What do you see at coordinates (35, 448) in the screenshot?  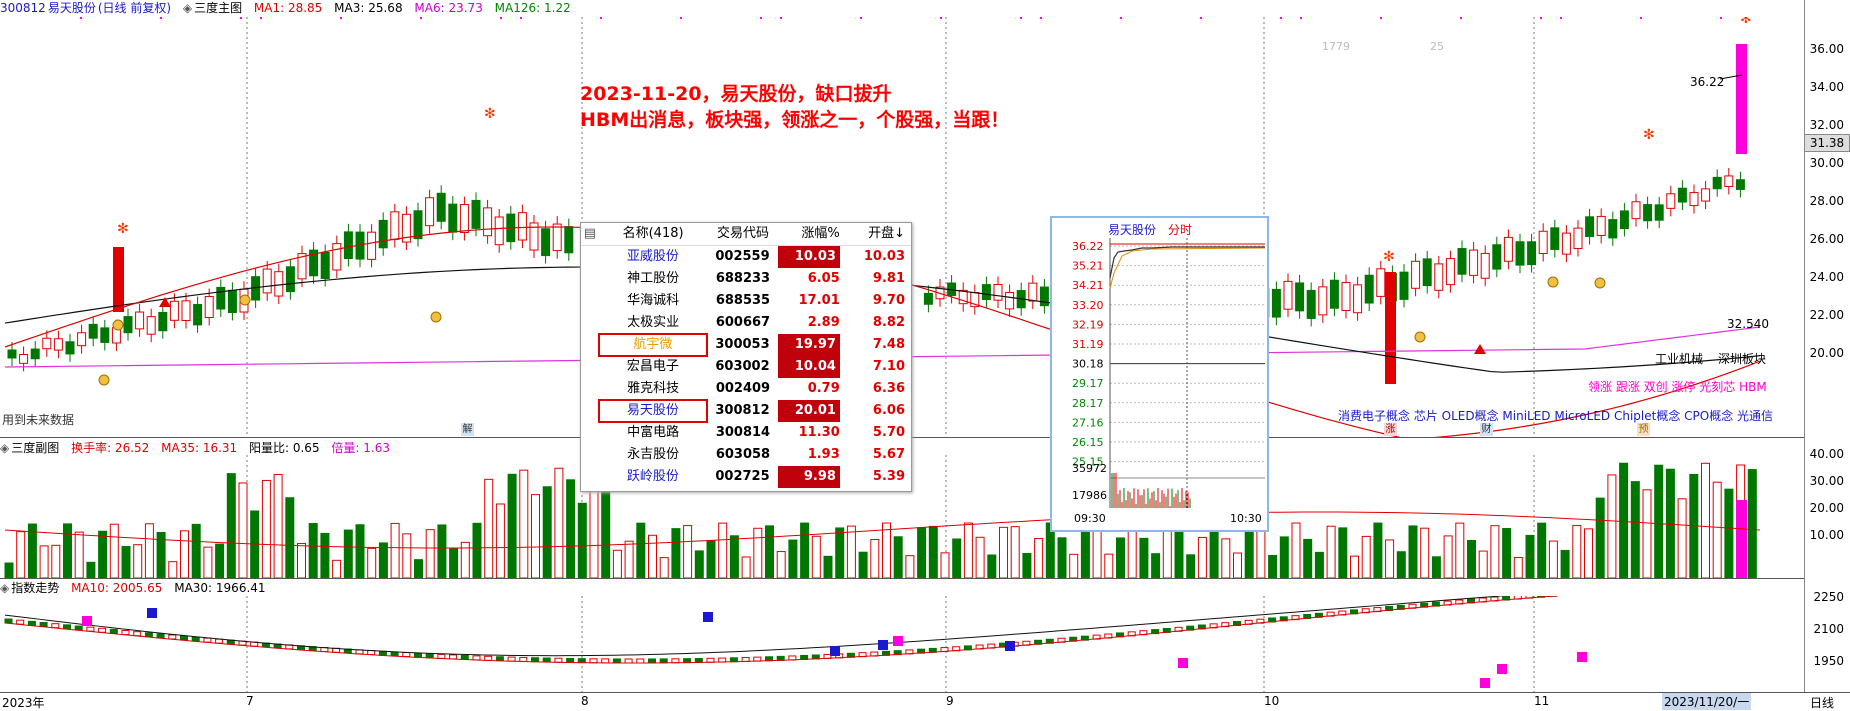 I see `sub-chart-label: 三度副图` at bounding box center [35, 448].